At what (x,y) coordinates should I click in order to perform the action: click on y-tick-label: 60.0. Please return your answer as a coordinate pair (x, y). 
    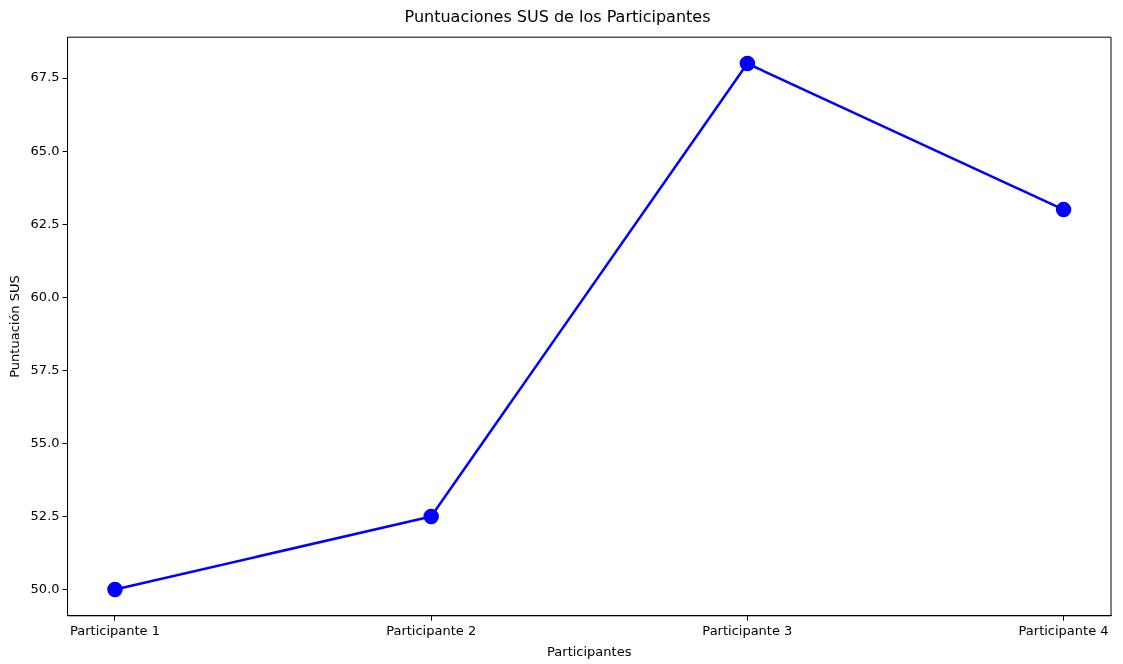
    Looking at the image, I should click on (45, 296).